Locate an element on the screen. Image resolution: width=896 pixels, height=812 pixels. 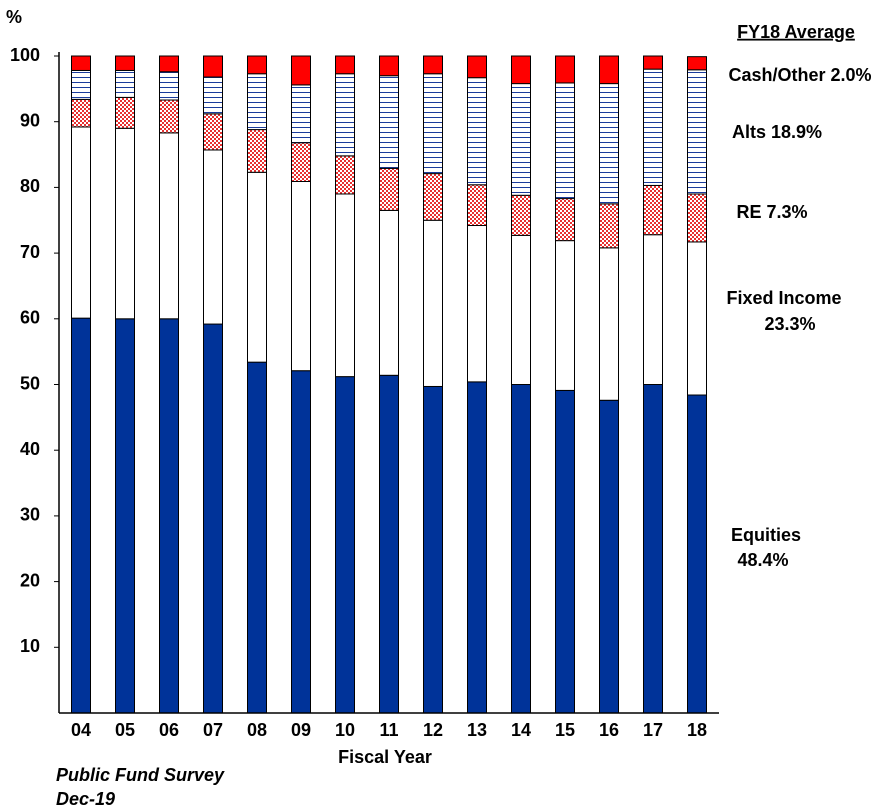
y-tick-label: 40 is located at coordinates (30, 449).